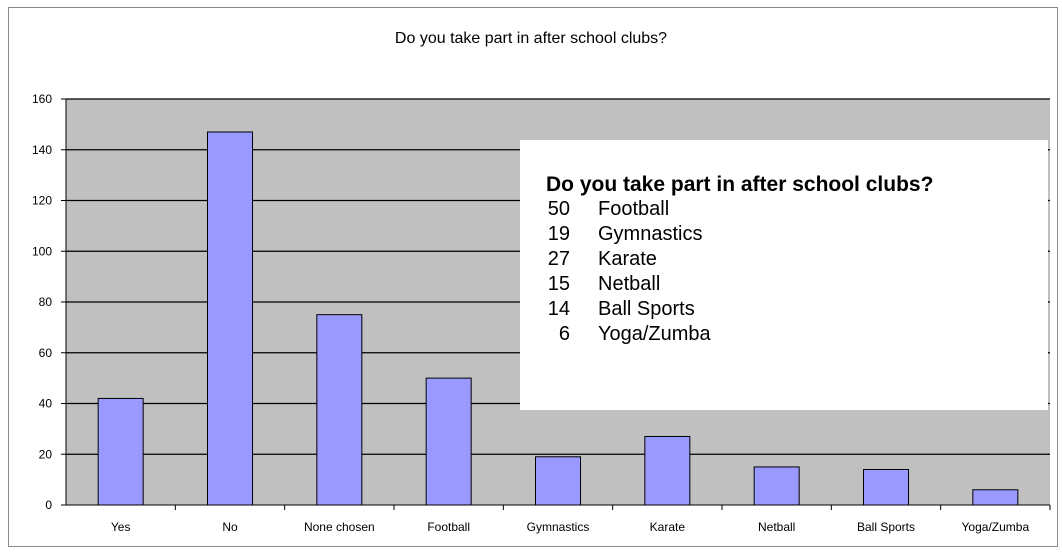 This screenshot has width=1062, height=553. I want to click on inset-count: 6, so click(564, 334).